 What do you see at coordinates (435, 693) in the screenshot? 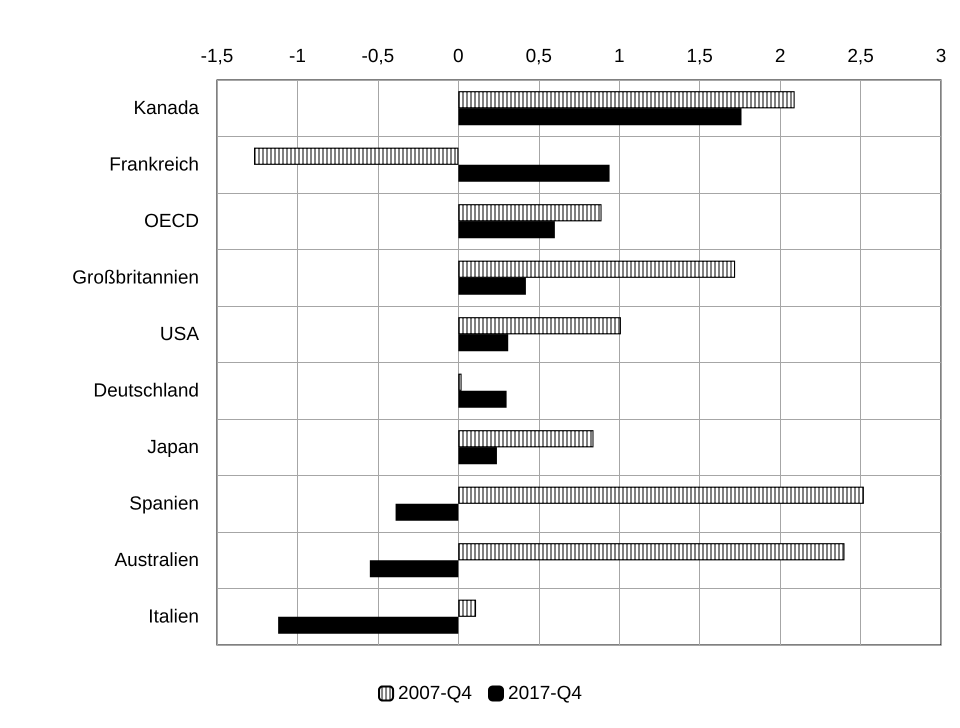
I see `legend-label: 2007-Q4` at bounding box center [435, 693].